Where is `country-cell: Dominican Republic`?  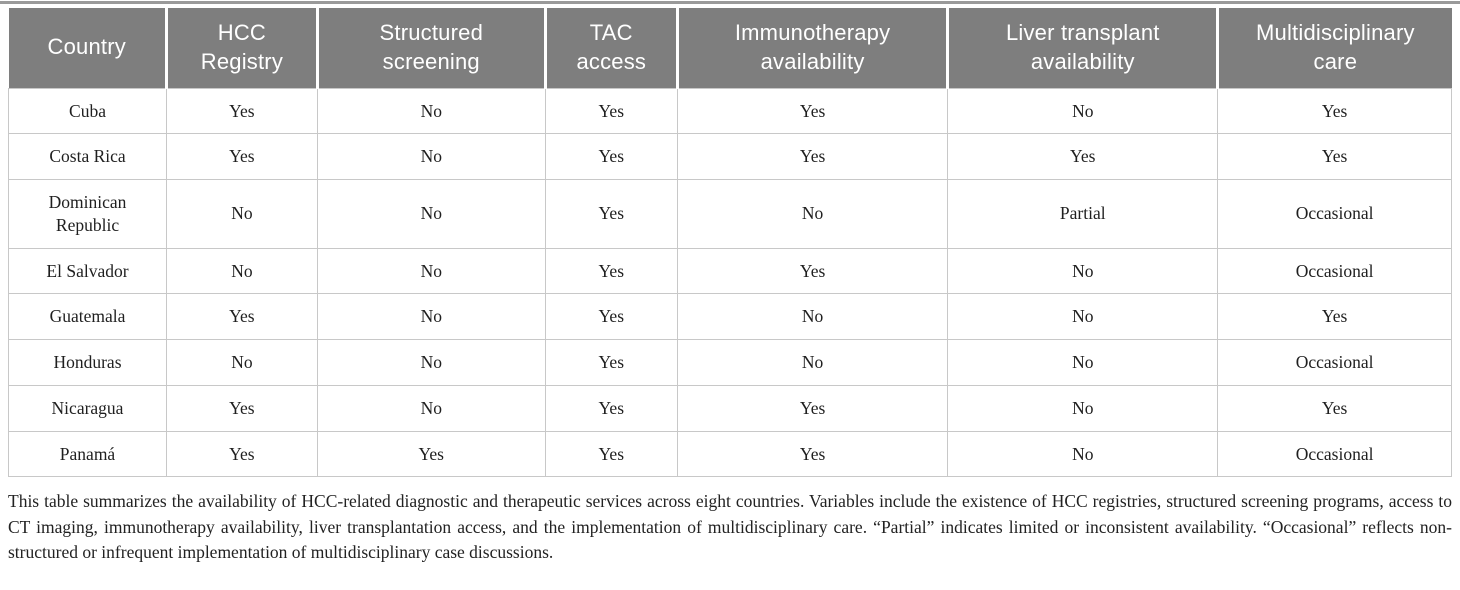
country-cell: Dominican Republic is located at coordinates (87, 214).